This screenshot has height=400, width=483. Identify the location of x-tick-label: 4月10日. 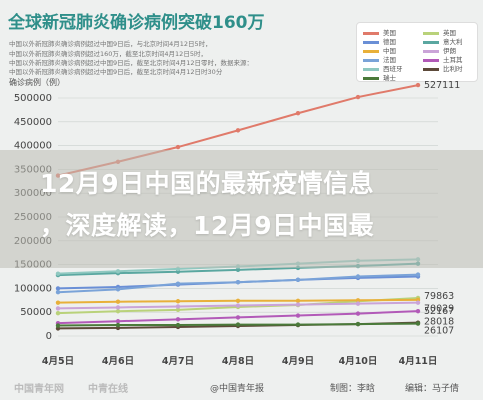
(358, 361).